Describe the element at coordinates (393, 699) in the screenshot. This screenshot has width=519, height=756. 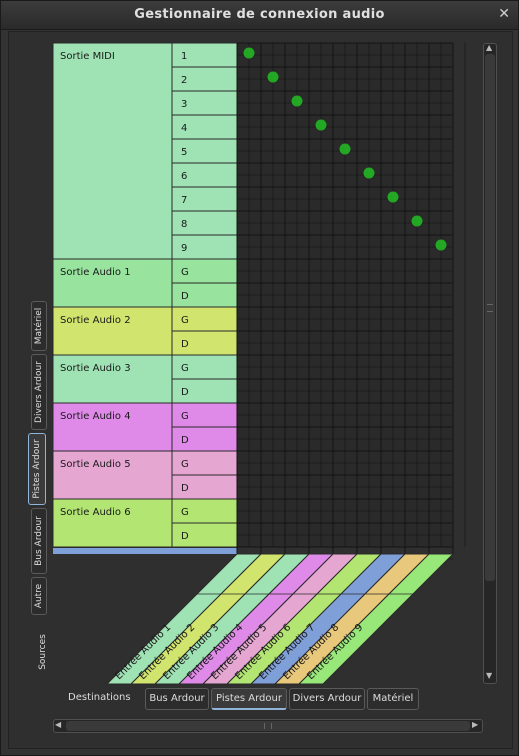
I see `dest-tab-materiel: Matériel` at that location.